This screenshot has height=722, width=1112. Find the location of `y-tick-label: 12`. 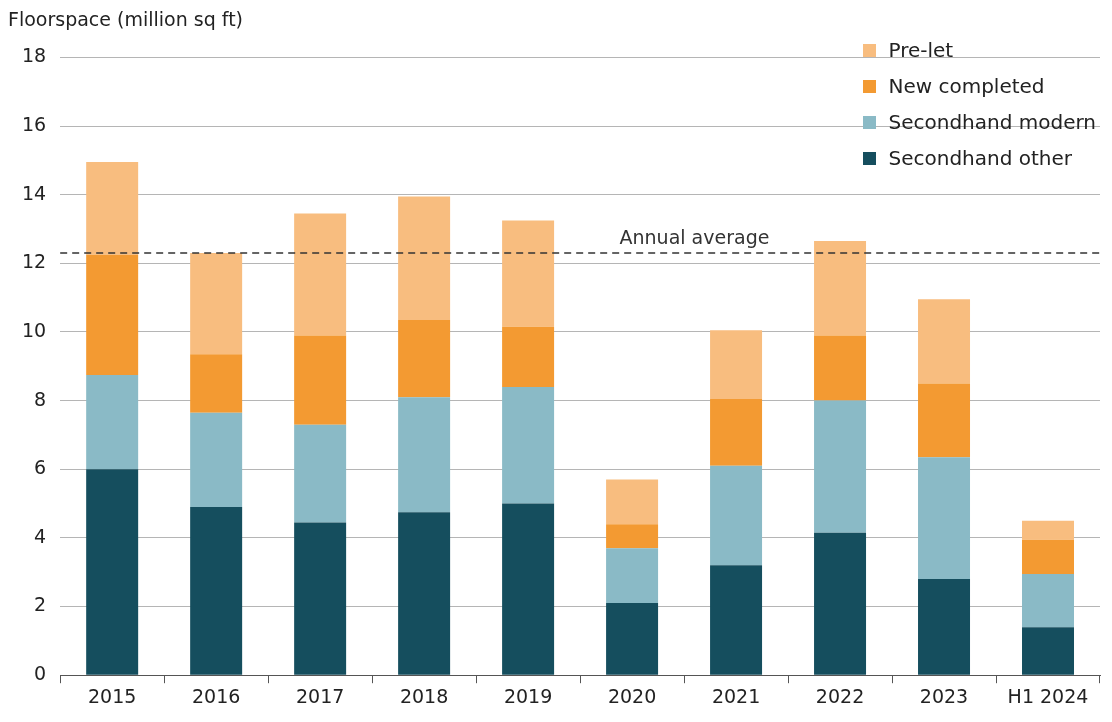

y-tick-label: 12 is located at coordinates (34, 261).